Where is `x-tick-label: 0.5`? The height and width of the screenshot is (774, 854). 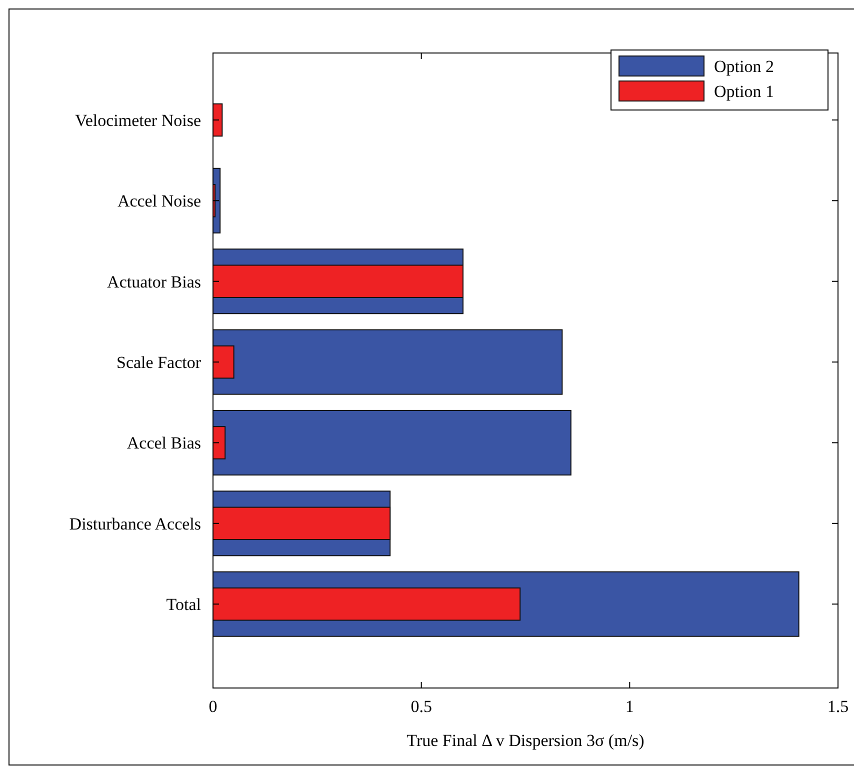
x-tick-label: 0.5 is located at coordinates (421, 706).